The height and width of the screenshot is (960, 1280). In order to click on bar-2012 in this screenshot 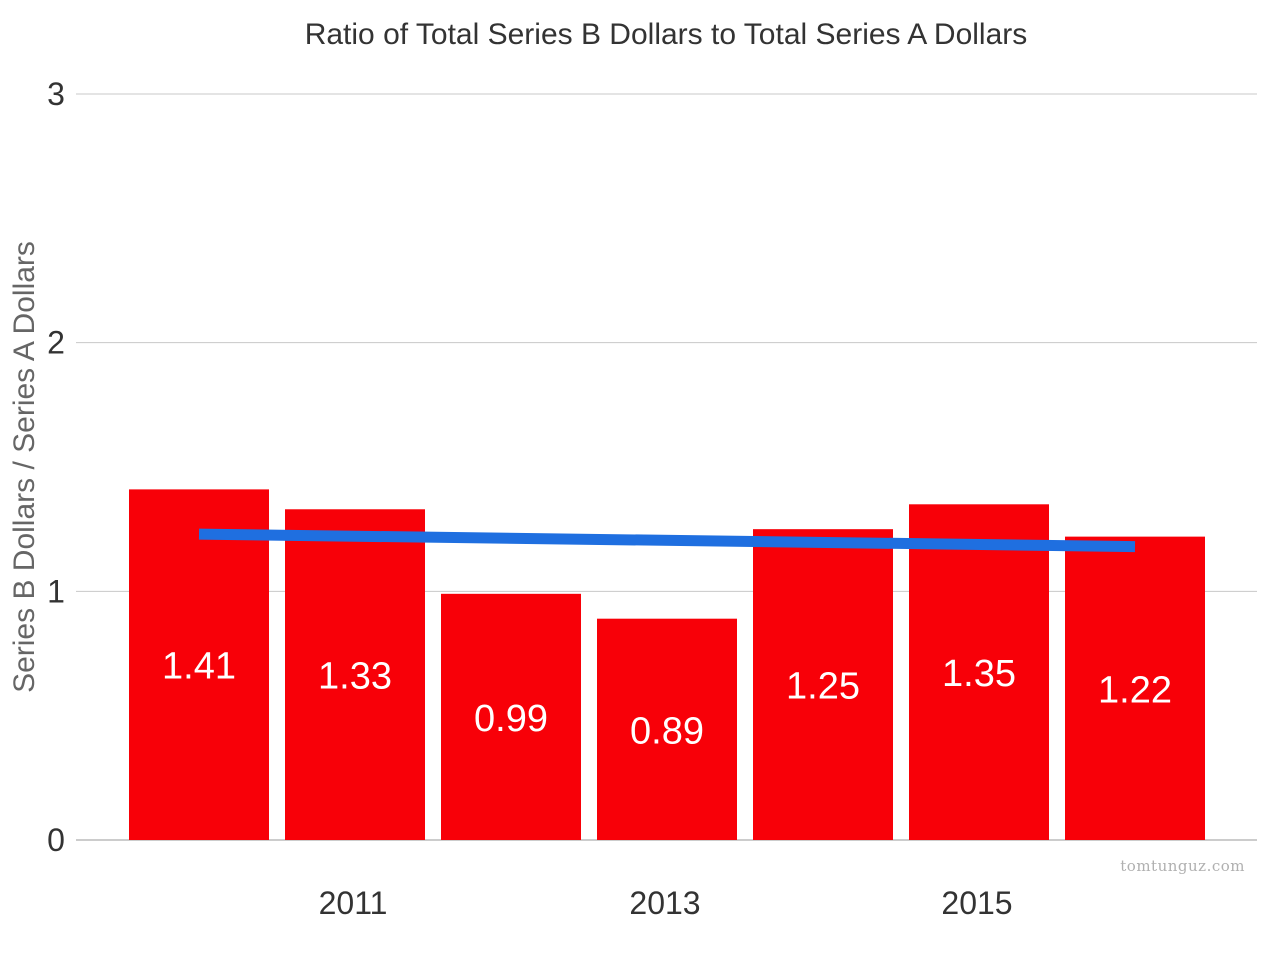, I will do `click(511, 716)`.